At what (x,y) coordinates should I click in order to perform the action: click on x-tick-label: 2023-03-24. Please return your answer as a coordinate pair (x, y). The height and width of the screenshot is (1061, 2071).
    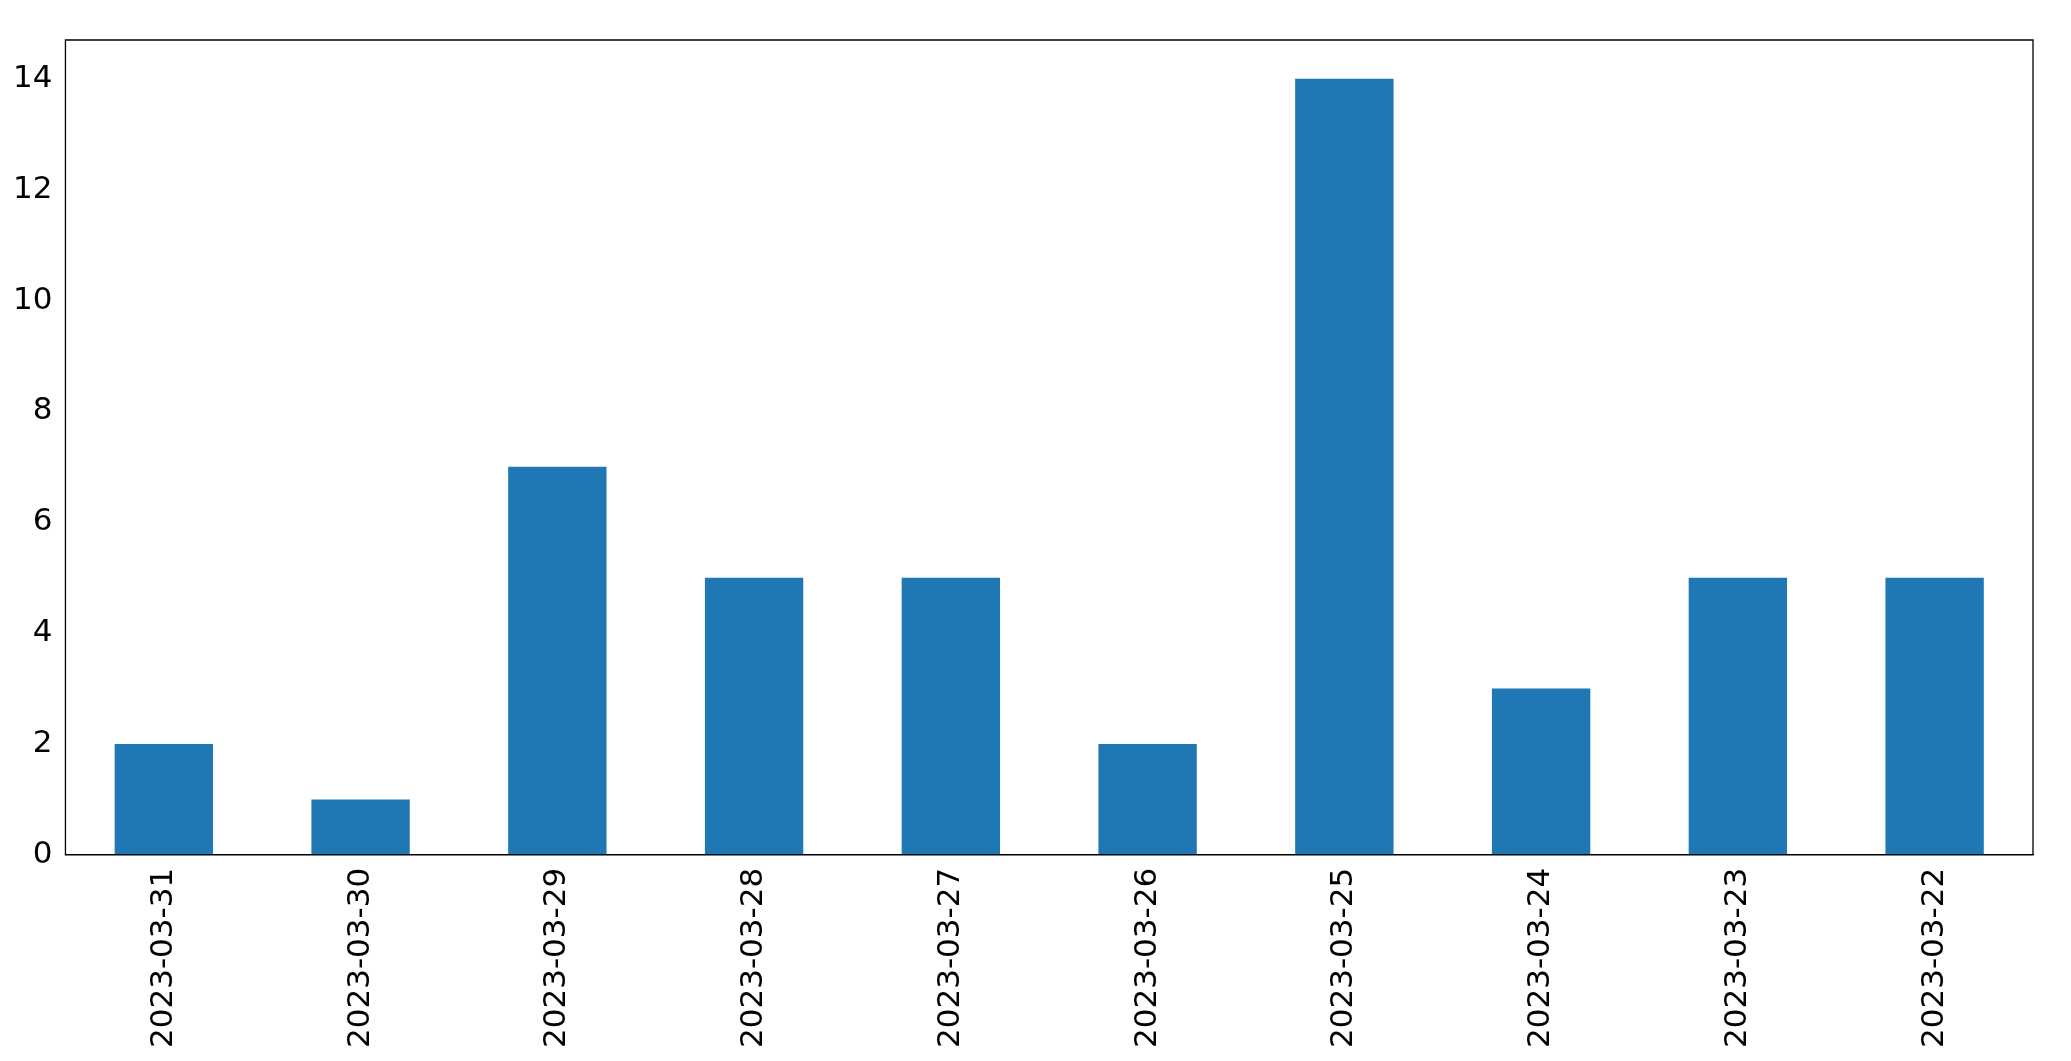
    Looking at the image, I should click on (1538, 958).